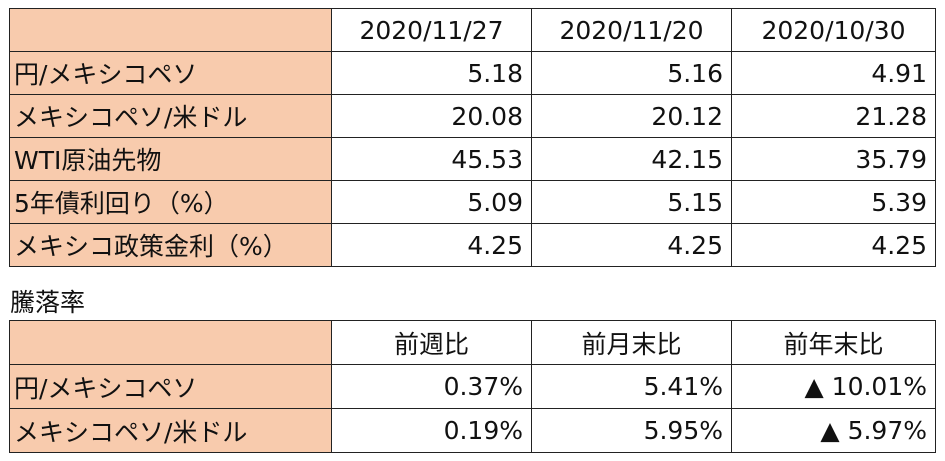 The height and width of the screenshot is (461, 945). I want to click on value-cell: 20.08, so click(431, 116).